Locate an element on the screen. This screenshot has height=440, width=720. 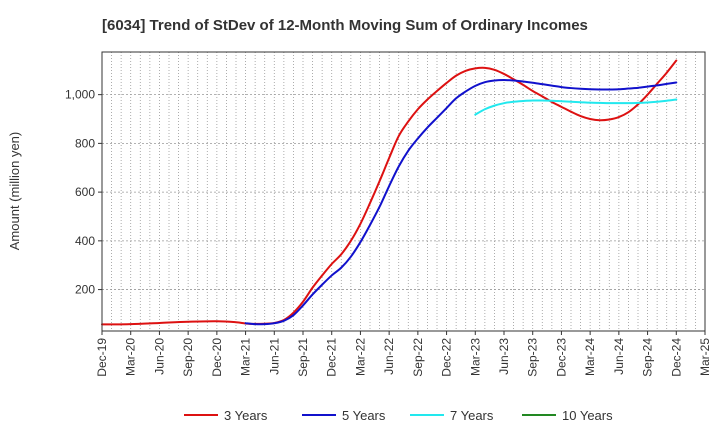
x-tick-label: Jun-22 is located at coordinates (389, 356).